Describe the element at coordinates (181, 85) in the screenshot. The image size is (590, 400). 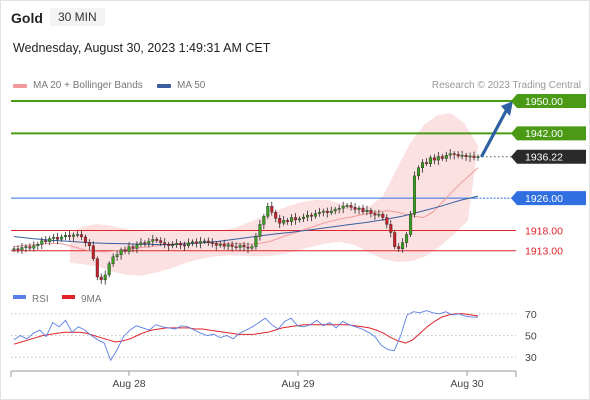
I see `legend-ma50: MA 50` at that location.